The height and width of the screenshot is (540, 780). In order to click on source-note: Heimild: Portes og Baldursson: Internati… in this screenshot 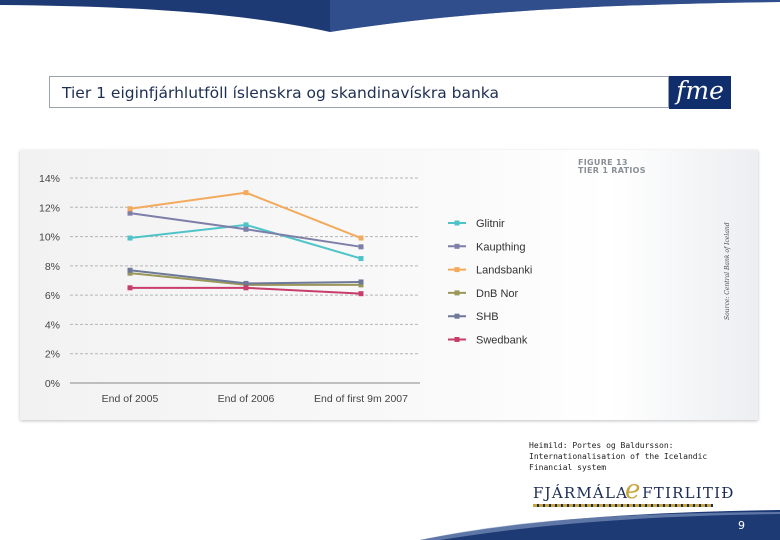, I will do `click(618, 456)`.